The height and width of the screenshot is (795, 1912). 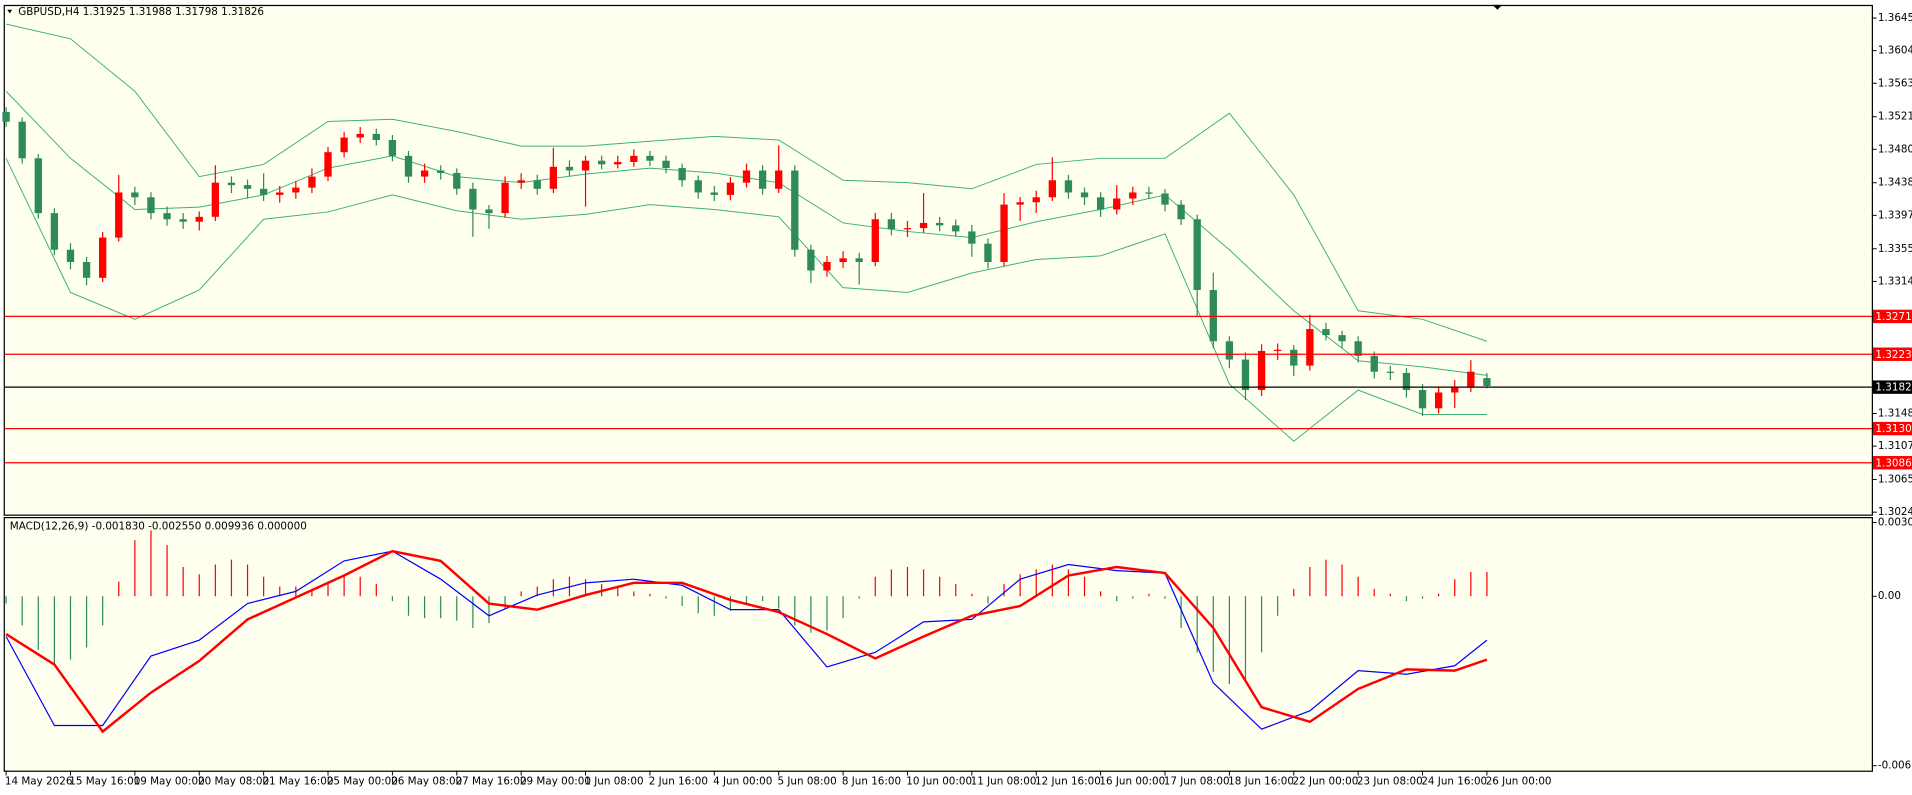 I want to click on symbol-menu-arrow, so click(x=10, y=11).